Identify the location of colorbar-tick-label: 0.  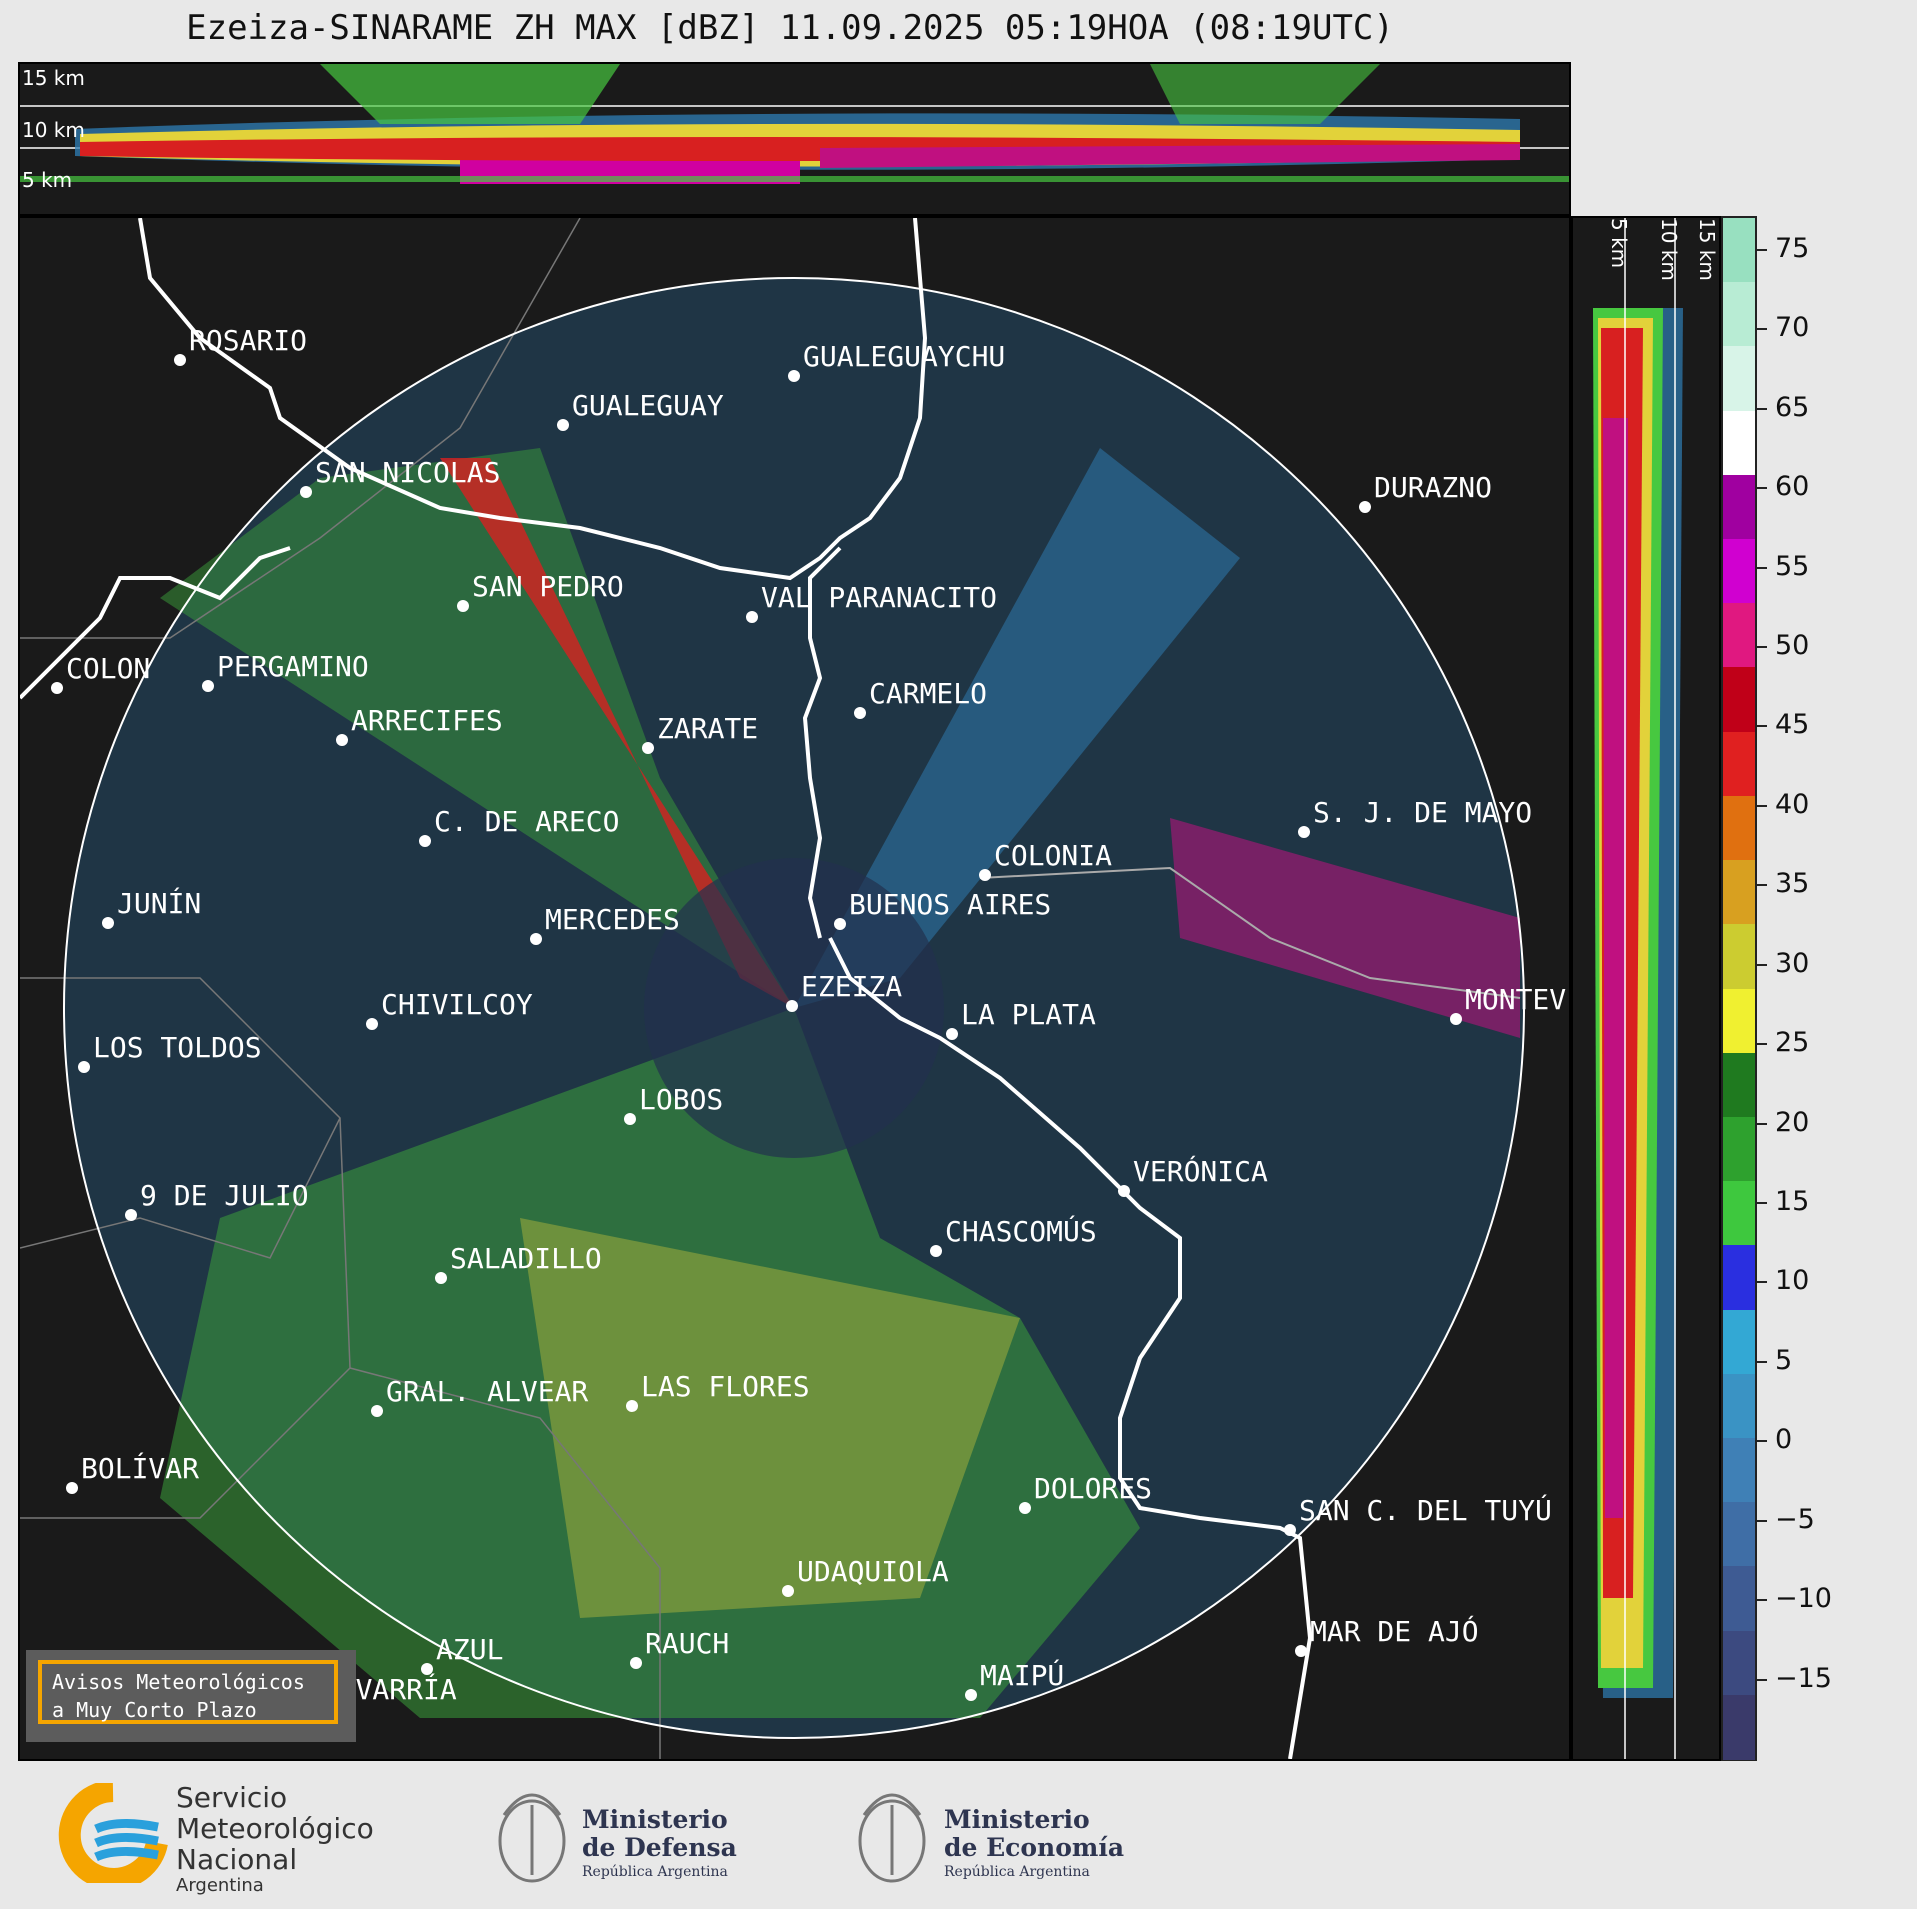
(1784, 1440).